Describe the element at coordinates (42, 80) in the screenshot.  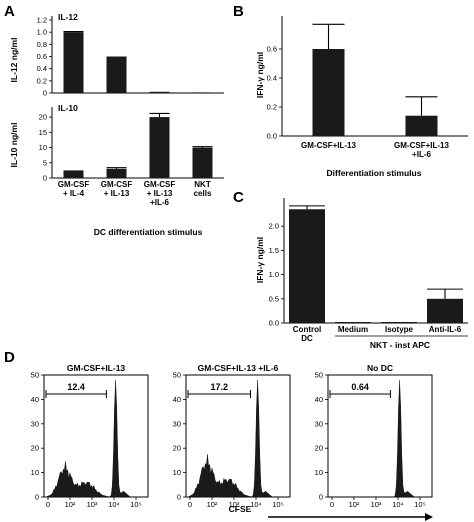
I see `a-top-ytick-label: 0.2` at that location.